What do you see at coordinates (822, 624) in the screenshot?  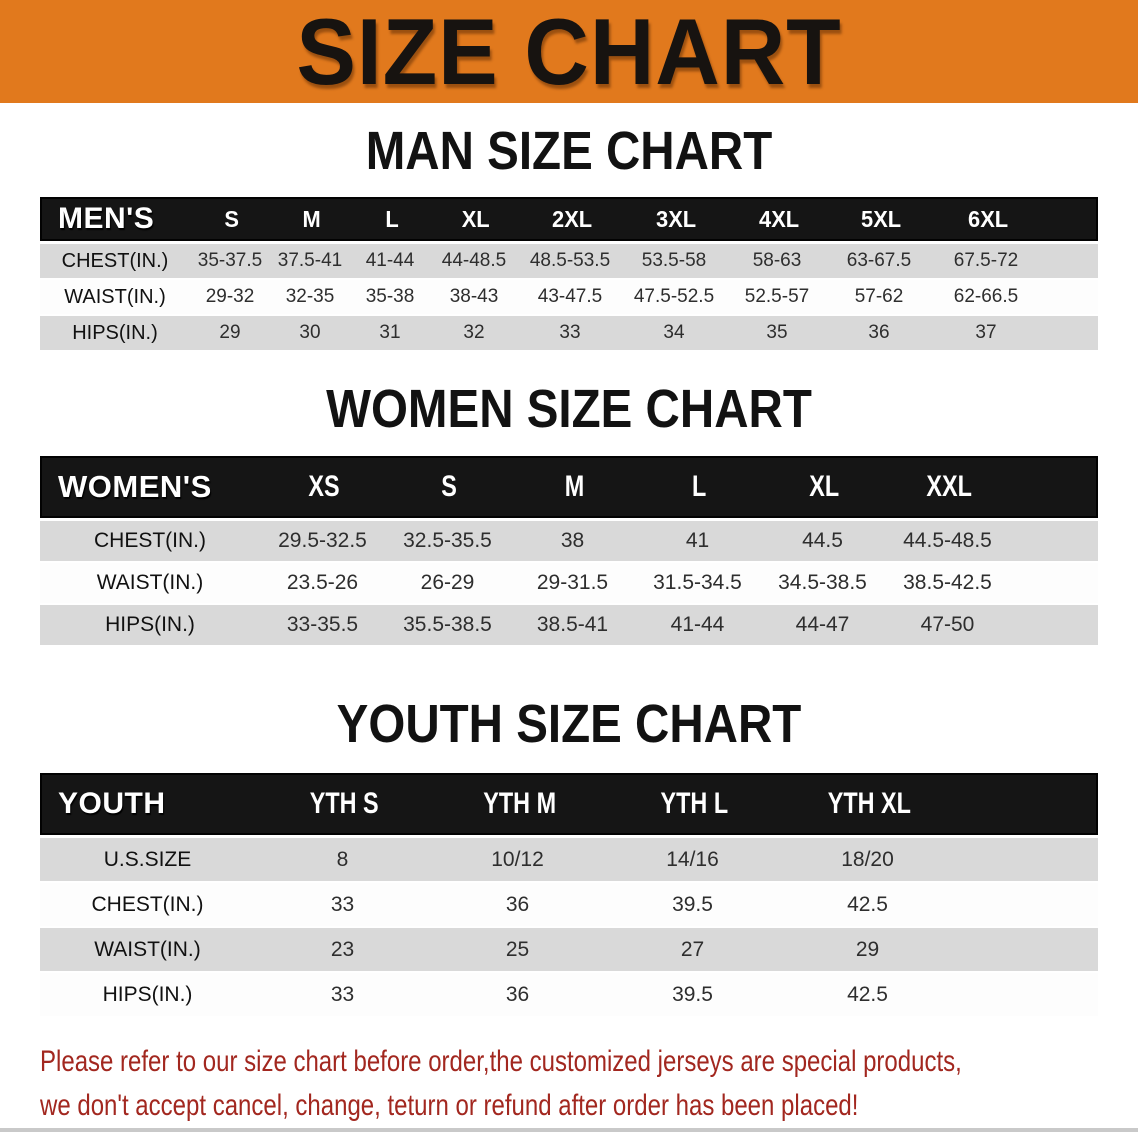 I see `size-value-cell: 44-47` at bounding box center [822, 624].